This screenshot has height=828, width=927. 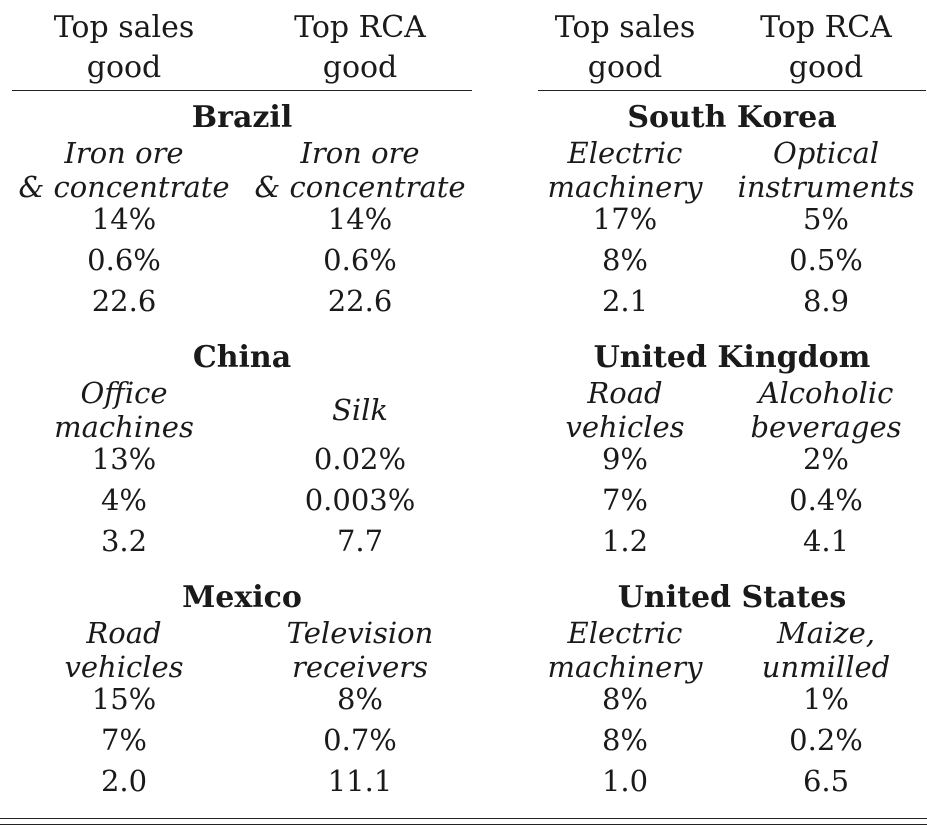 I want to click on top-rca-good-name: Iron ore & concentrate, so click(x=360, y=170).